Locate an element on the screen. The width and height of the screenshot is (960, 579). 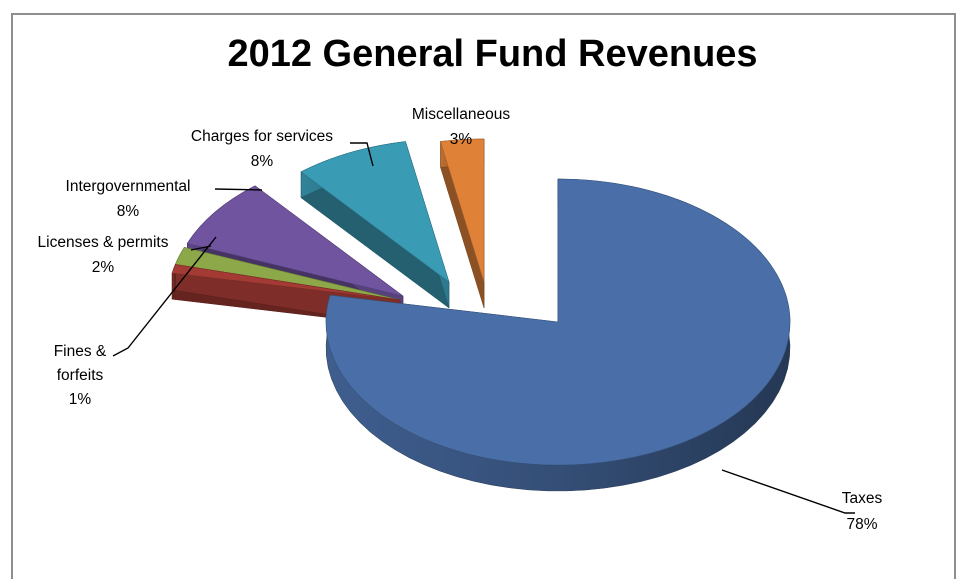
label-fines-and-forfeits: Fines & forfeits 1% is located at coordinates (80, 375).